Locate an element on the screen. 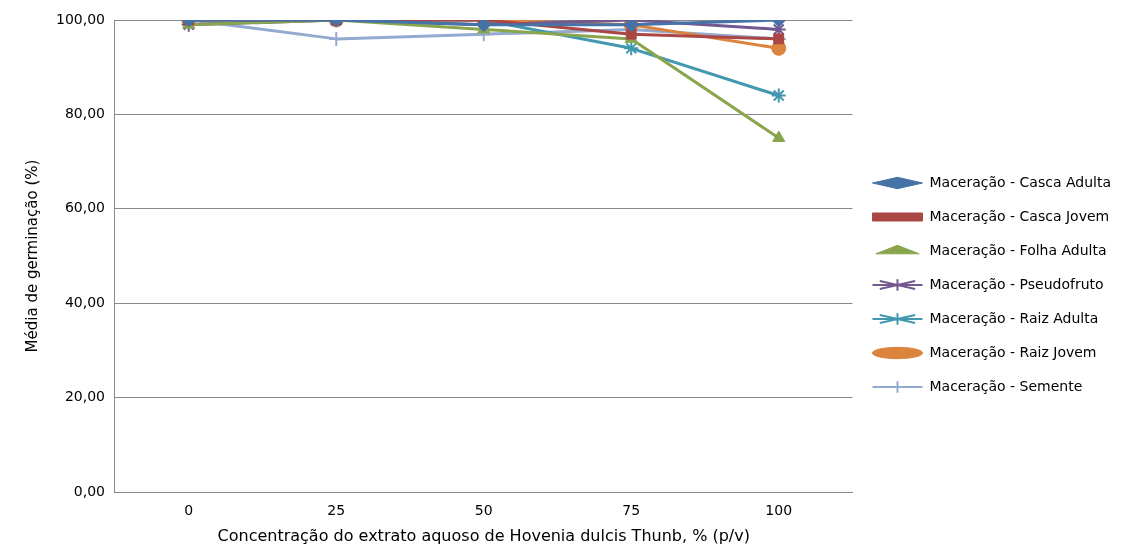 The image size is (1131, 560). x-tick-label: 50 is located at coordinates (483, 510).